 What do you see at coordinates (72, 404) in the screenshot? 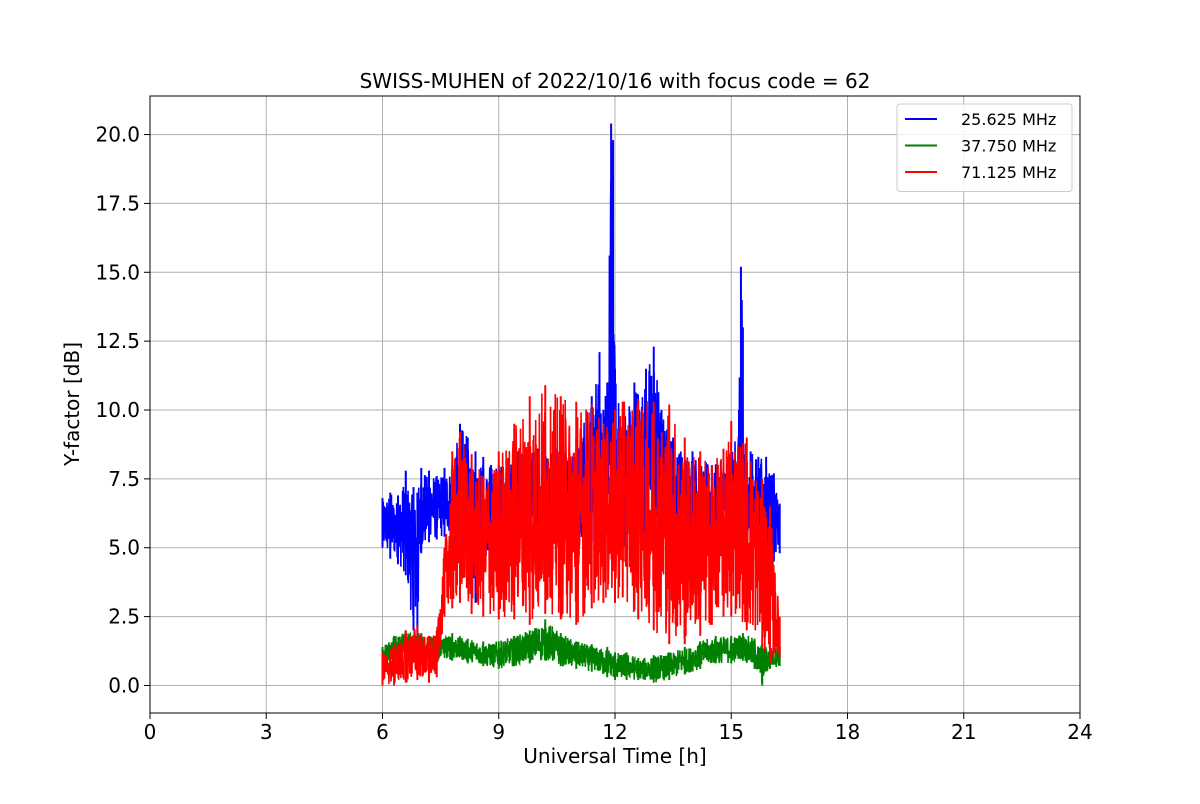
I see `y-axis-label: Y-factor [dB]` at bounding box center [72, 404].